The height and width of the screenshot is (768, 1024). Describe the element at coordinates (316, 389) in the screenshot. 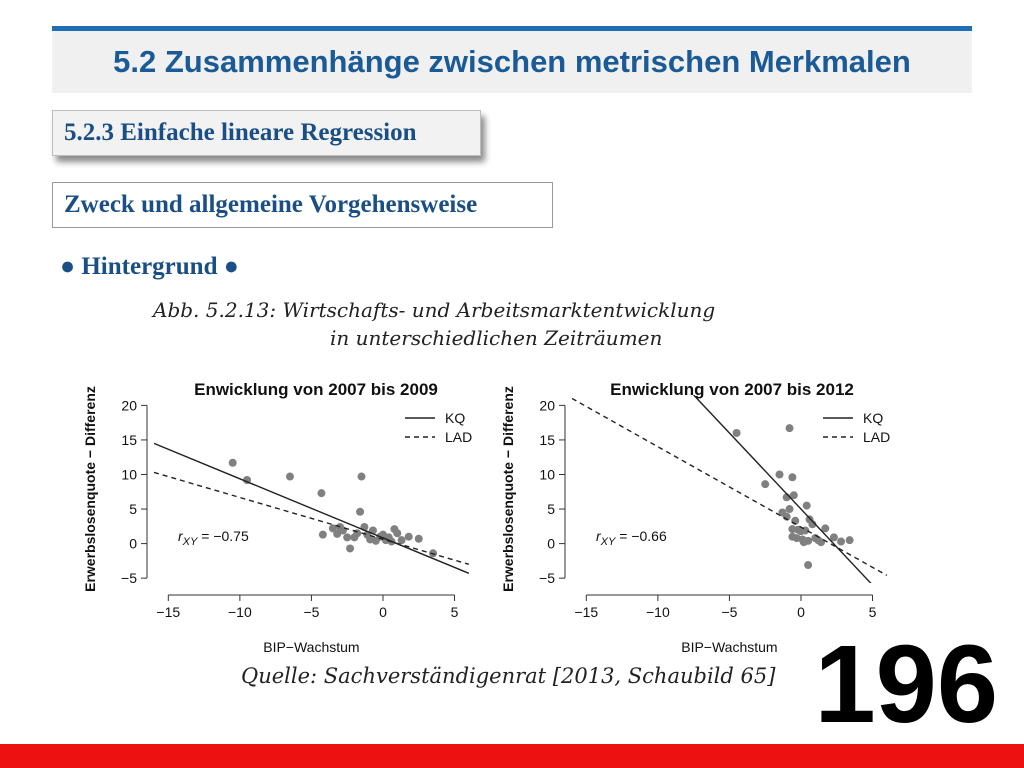

I see `chart-title: Enwicklung von 2007 bis 2009` at that location.